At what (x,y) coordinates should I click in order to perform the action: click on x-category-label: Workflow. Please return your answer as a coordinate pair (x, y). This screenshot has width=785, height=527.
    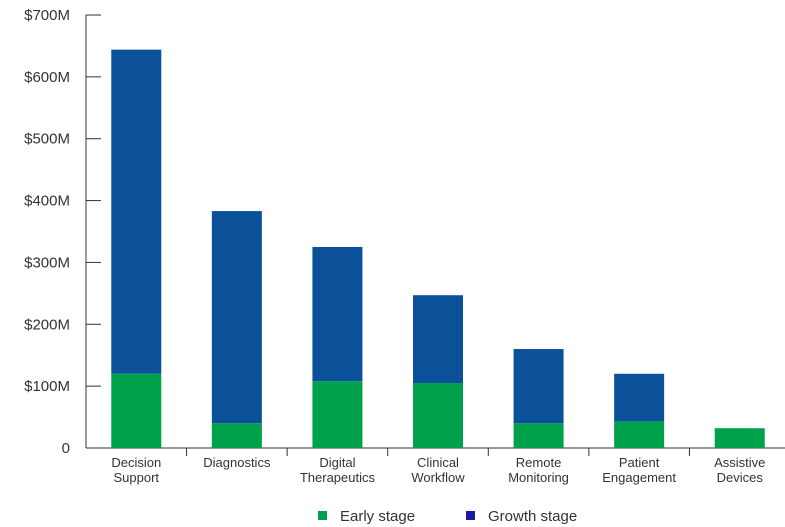
    Looking at the image, I should click on (438, 477).